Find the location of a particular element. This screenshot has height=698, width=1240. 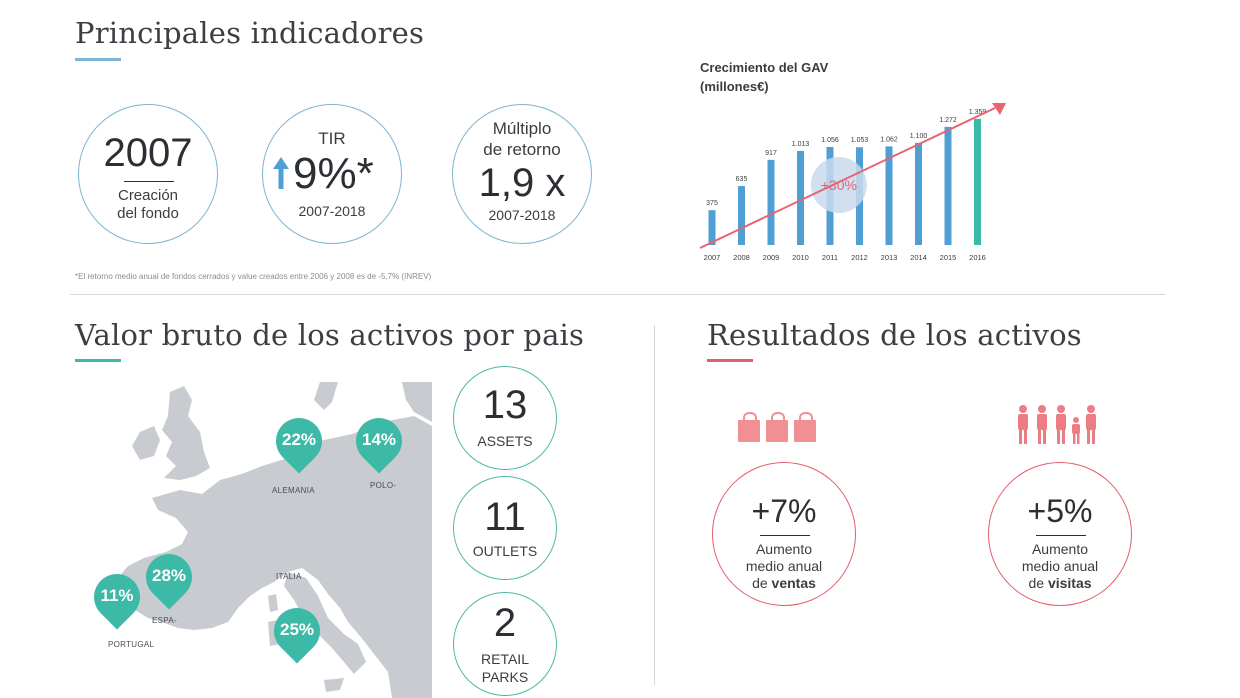

x-tick-label: 2014 is located at coordinates (918, 257).